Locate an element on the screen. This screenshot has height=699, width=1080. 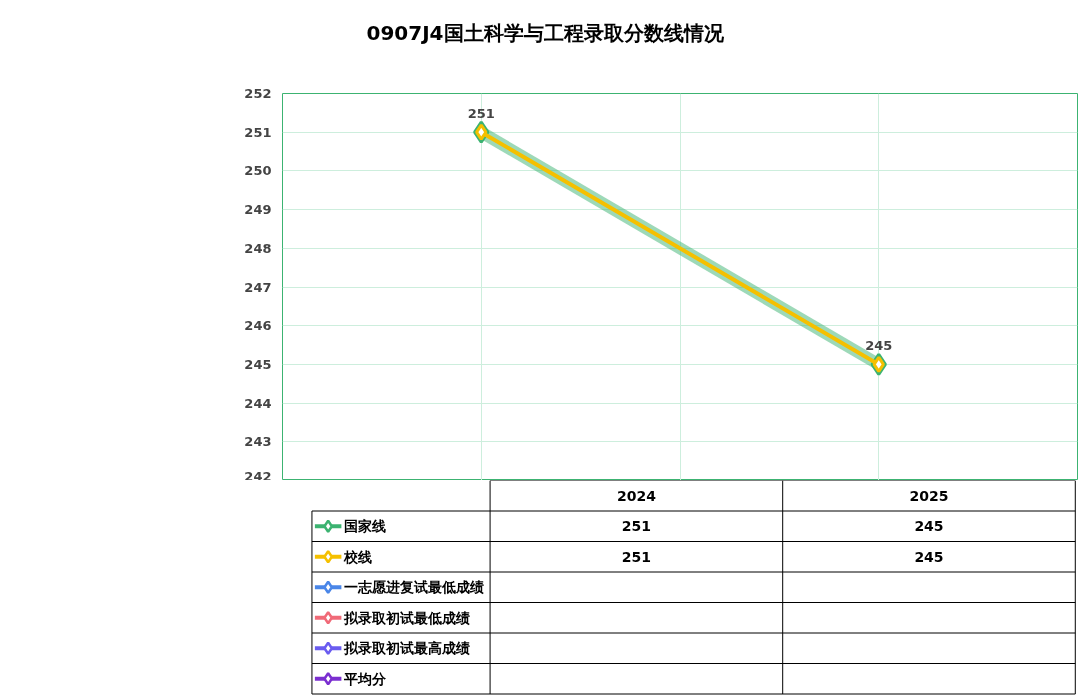
annotation: 251 is located at coordinates (481, 114).